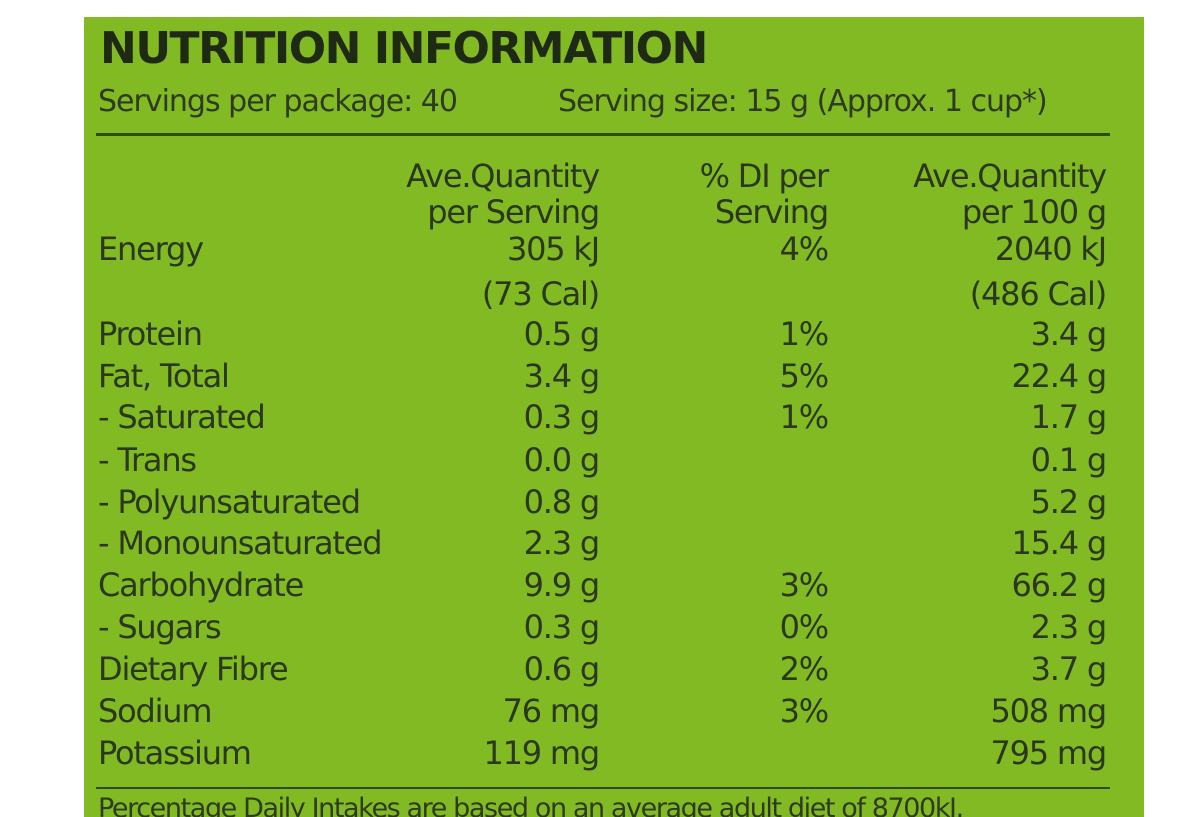 Image resolution: width=1200 pixels, height=817 pixels. Describe the element at coordinates (160, 627) in the screenshot. I see `nutrient-label: - Sugars` at that location.